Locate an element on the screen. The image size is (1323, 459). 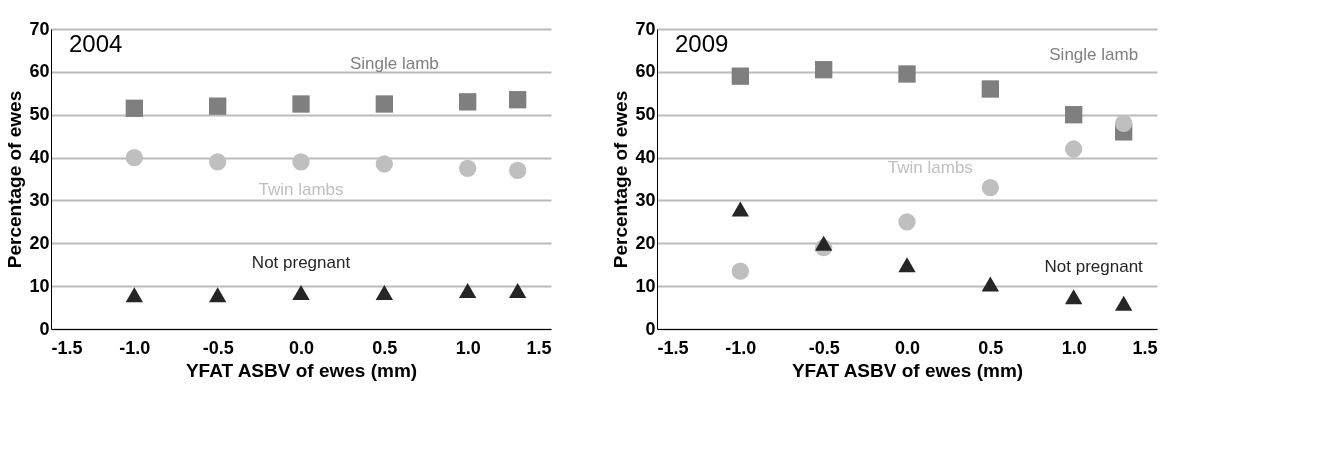
annotation: 2009 is located at coordinates (702, 43).